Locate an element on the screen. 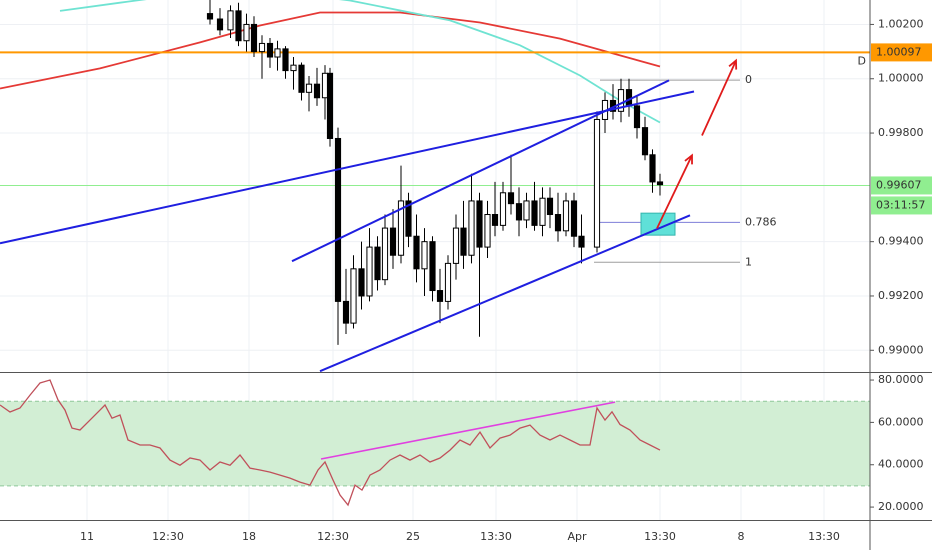 The width and height of the screenshot is (932, 550). y-tick-label: 1.00200 is located at coordinates (901, 23).